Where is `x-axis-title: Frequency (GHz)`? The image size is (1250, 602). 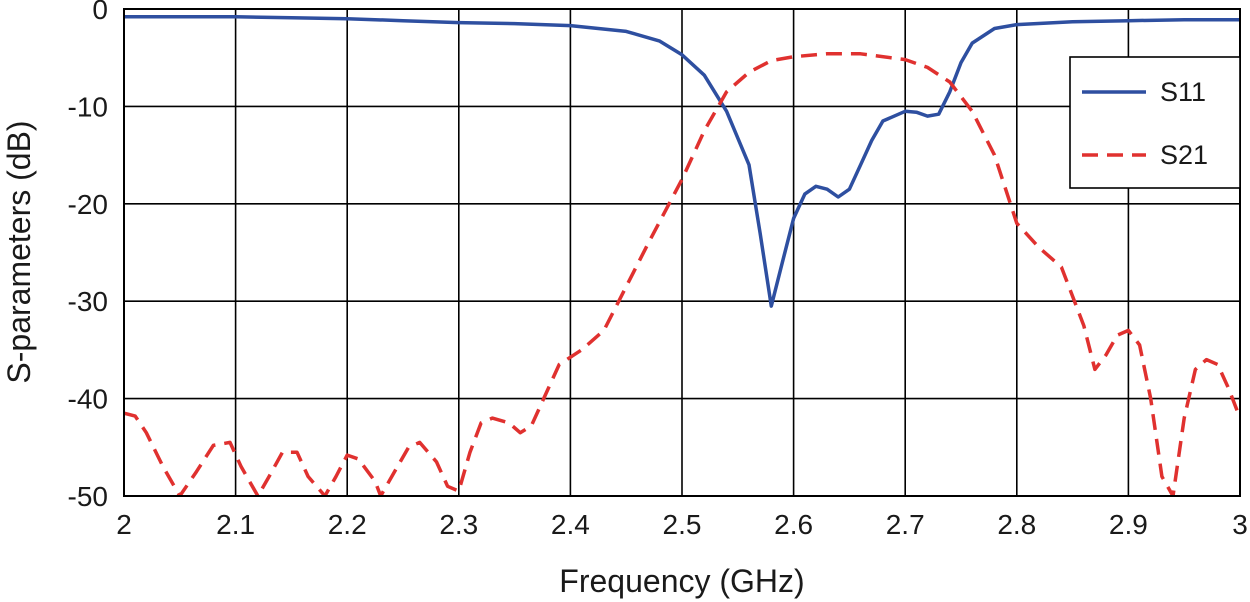
x-axis-title: Frequency (GHz) is located at coordinates (681, 581).